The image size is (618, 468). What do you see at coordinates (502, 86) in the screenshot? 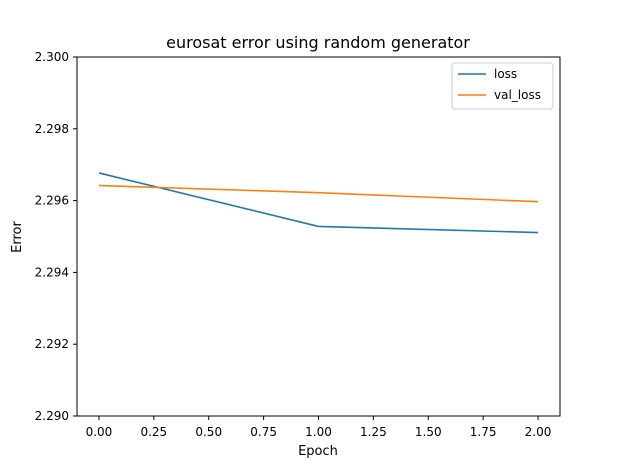
I see `legend: loss val_loss` at bounding box center [502, 86].